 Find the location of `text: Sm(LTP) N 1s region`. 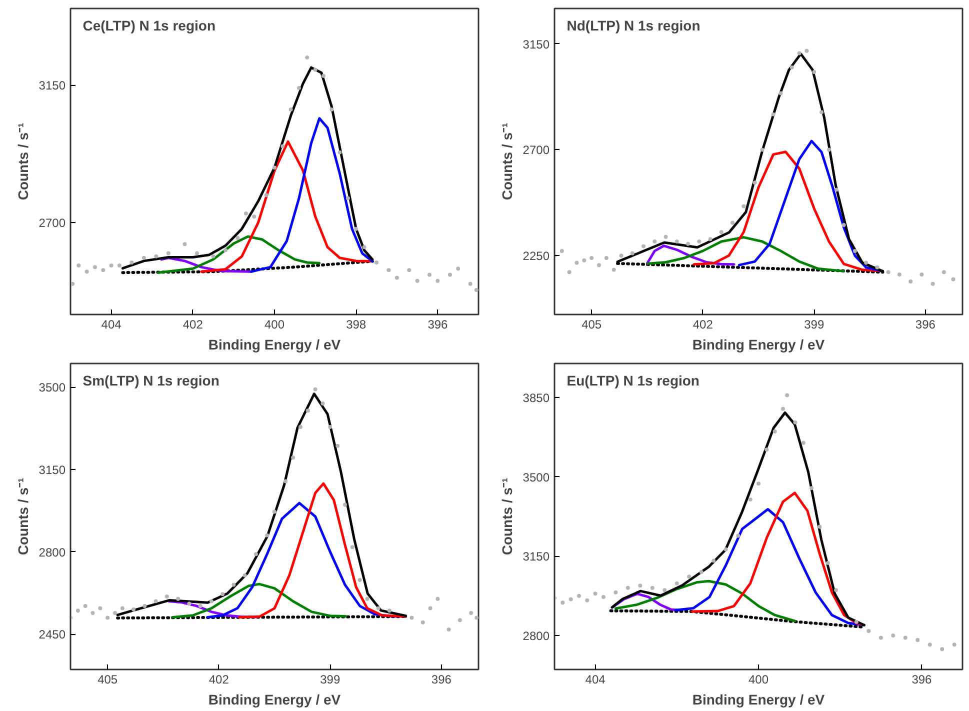

text: Sm(LTP) N 1s region is located at coordinates (151, 380).